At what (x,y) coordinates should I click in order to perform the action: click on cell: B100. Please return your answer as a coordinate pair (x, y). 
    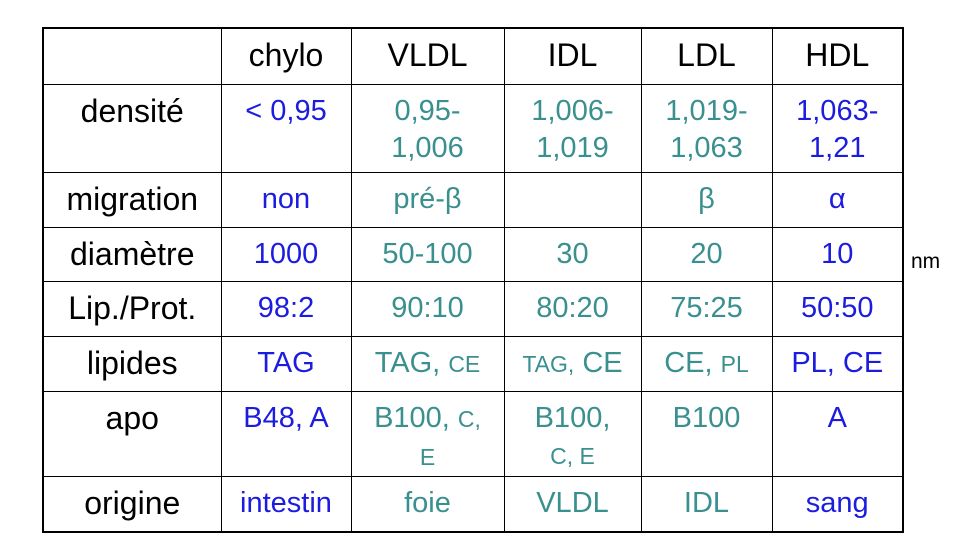
    Looking at the image, I should click on (706, 434).